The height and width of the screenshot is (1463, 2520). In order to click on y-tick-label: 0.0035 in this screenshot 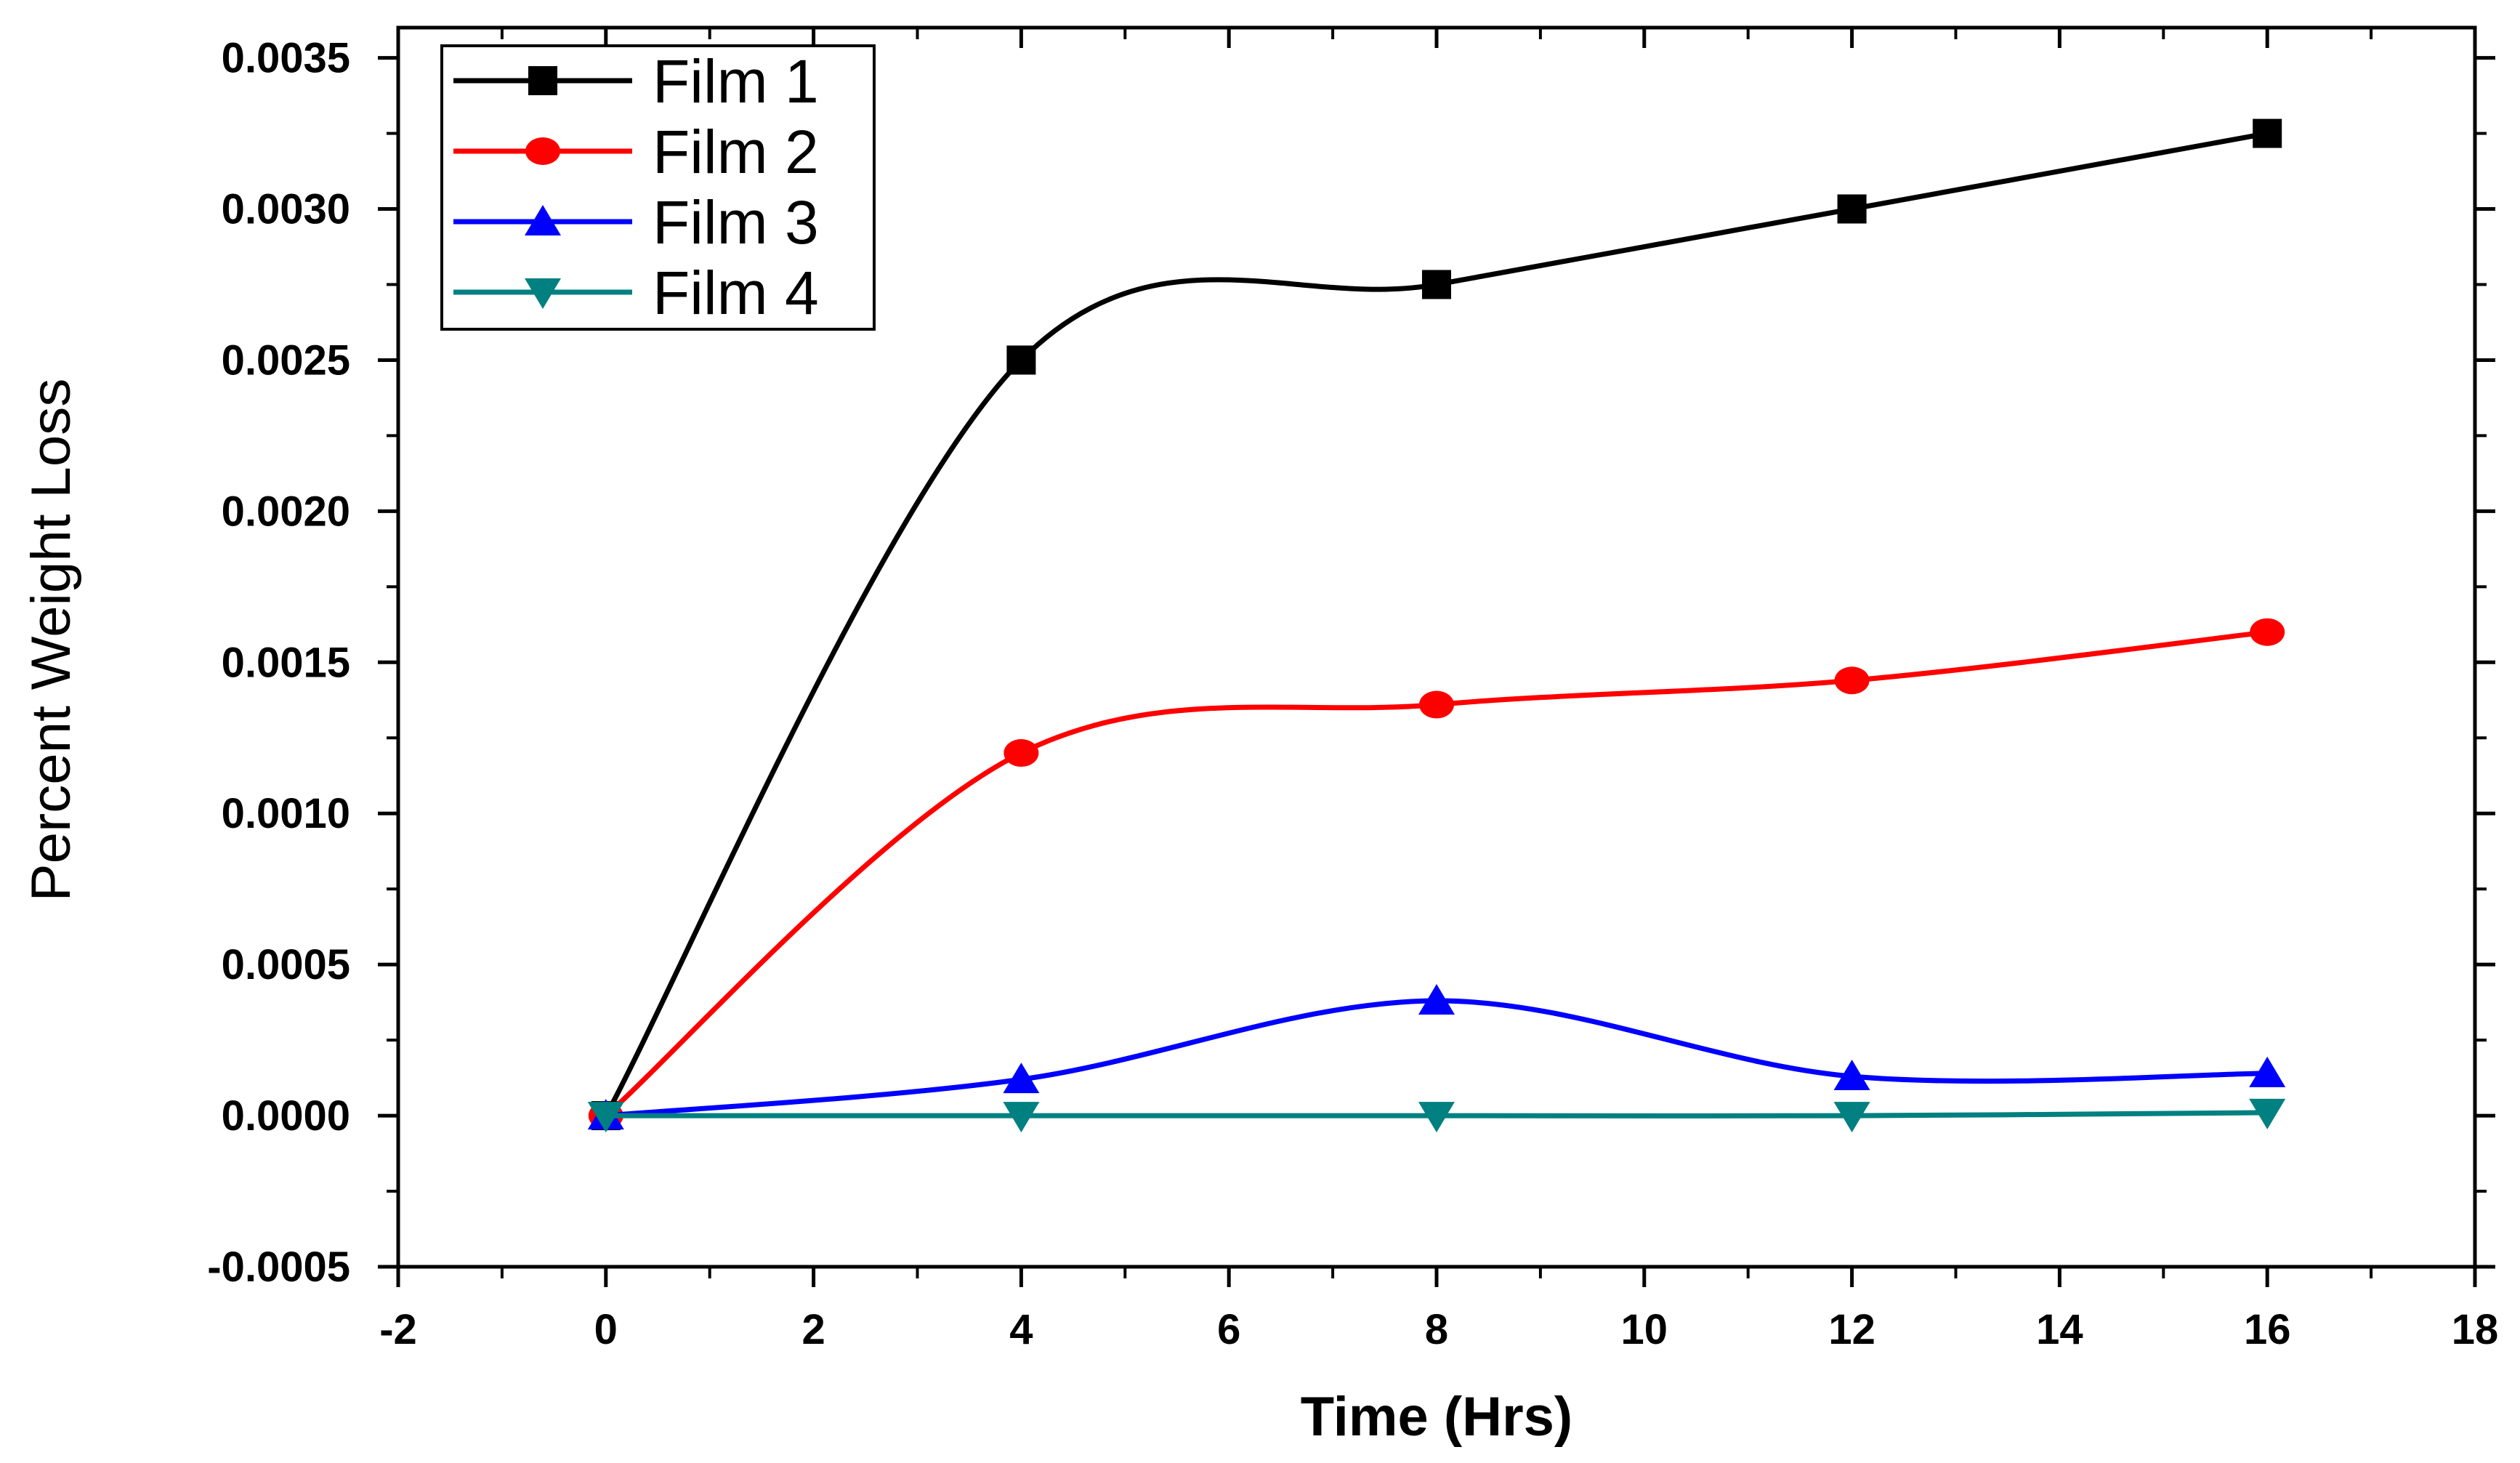, I will do `click(286, 59)`.